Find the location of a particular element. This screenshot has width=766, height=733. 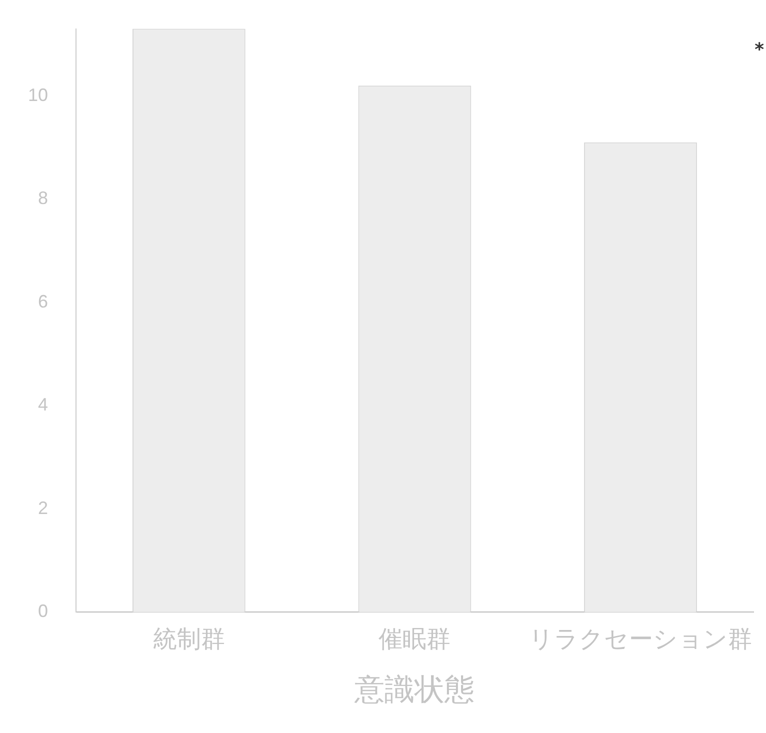

y-tick-label: 10 is located at coordinates (38, 94).